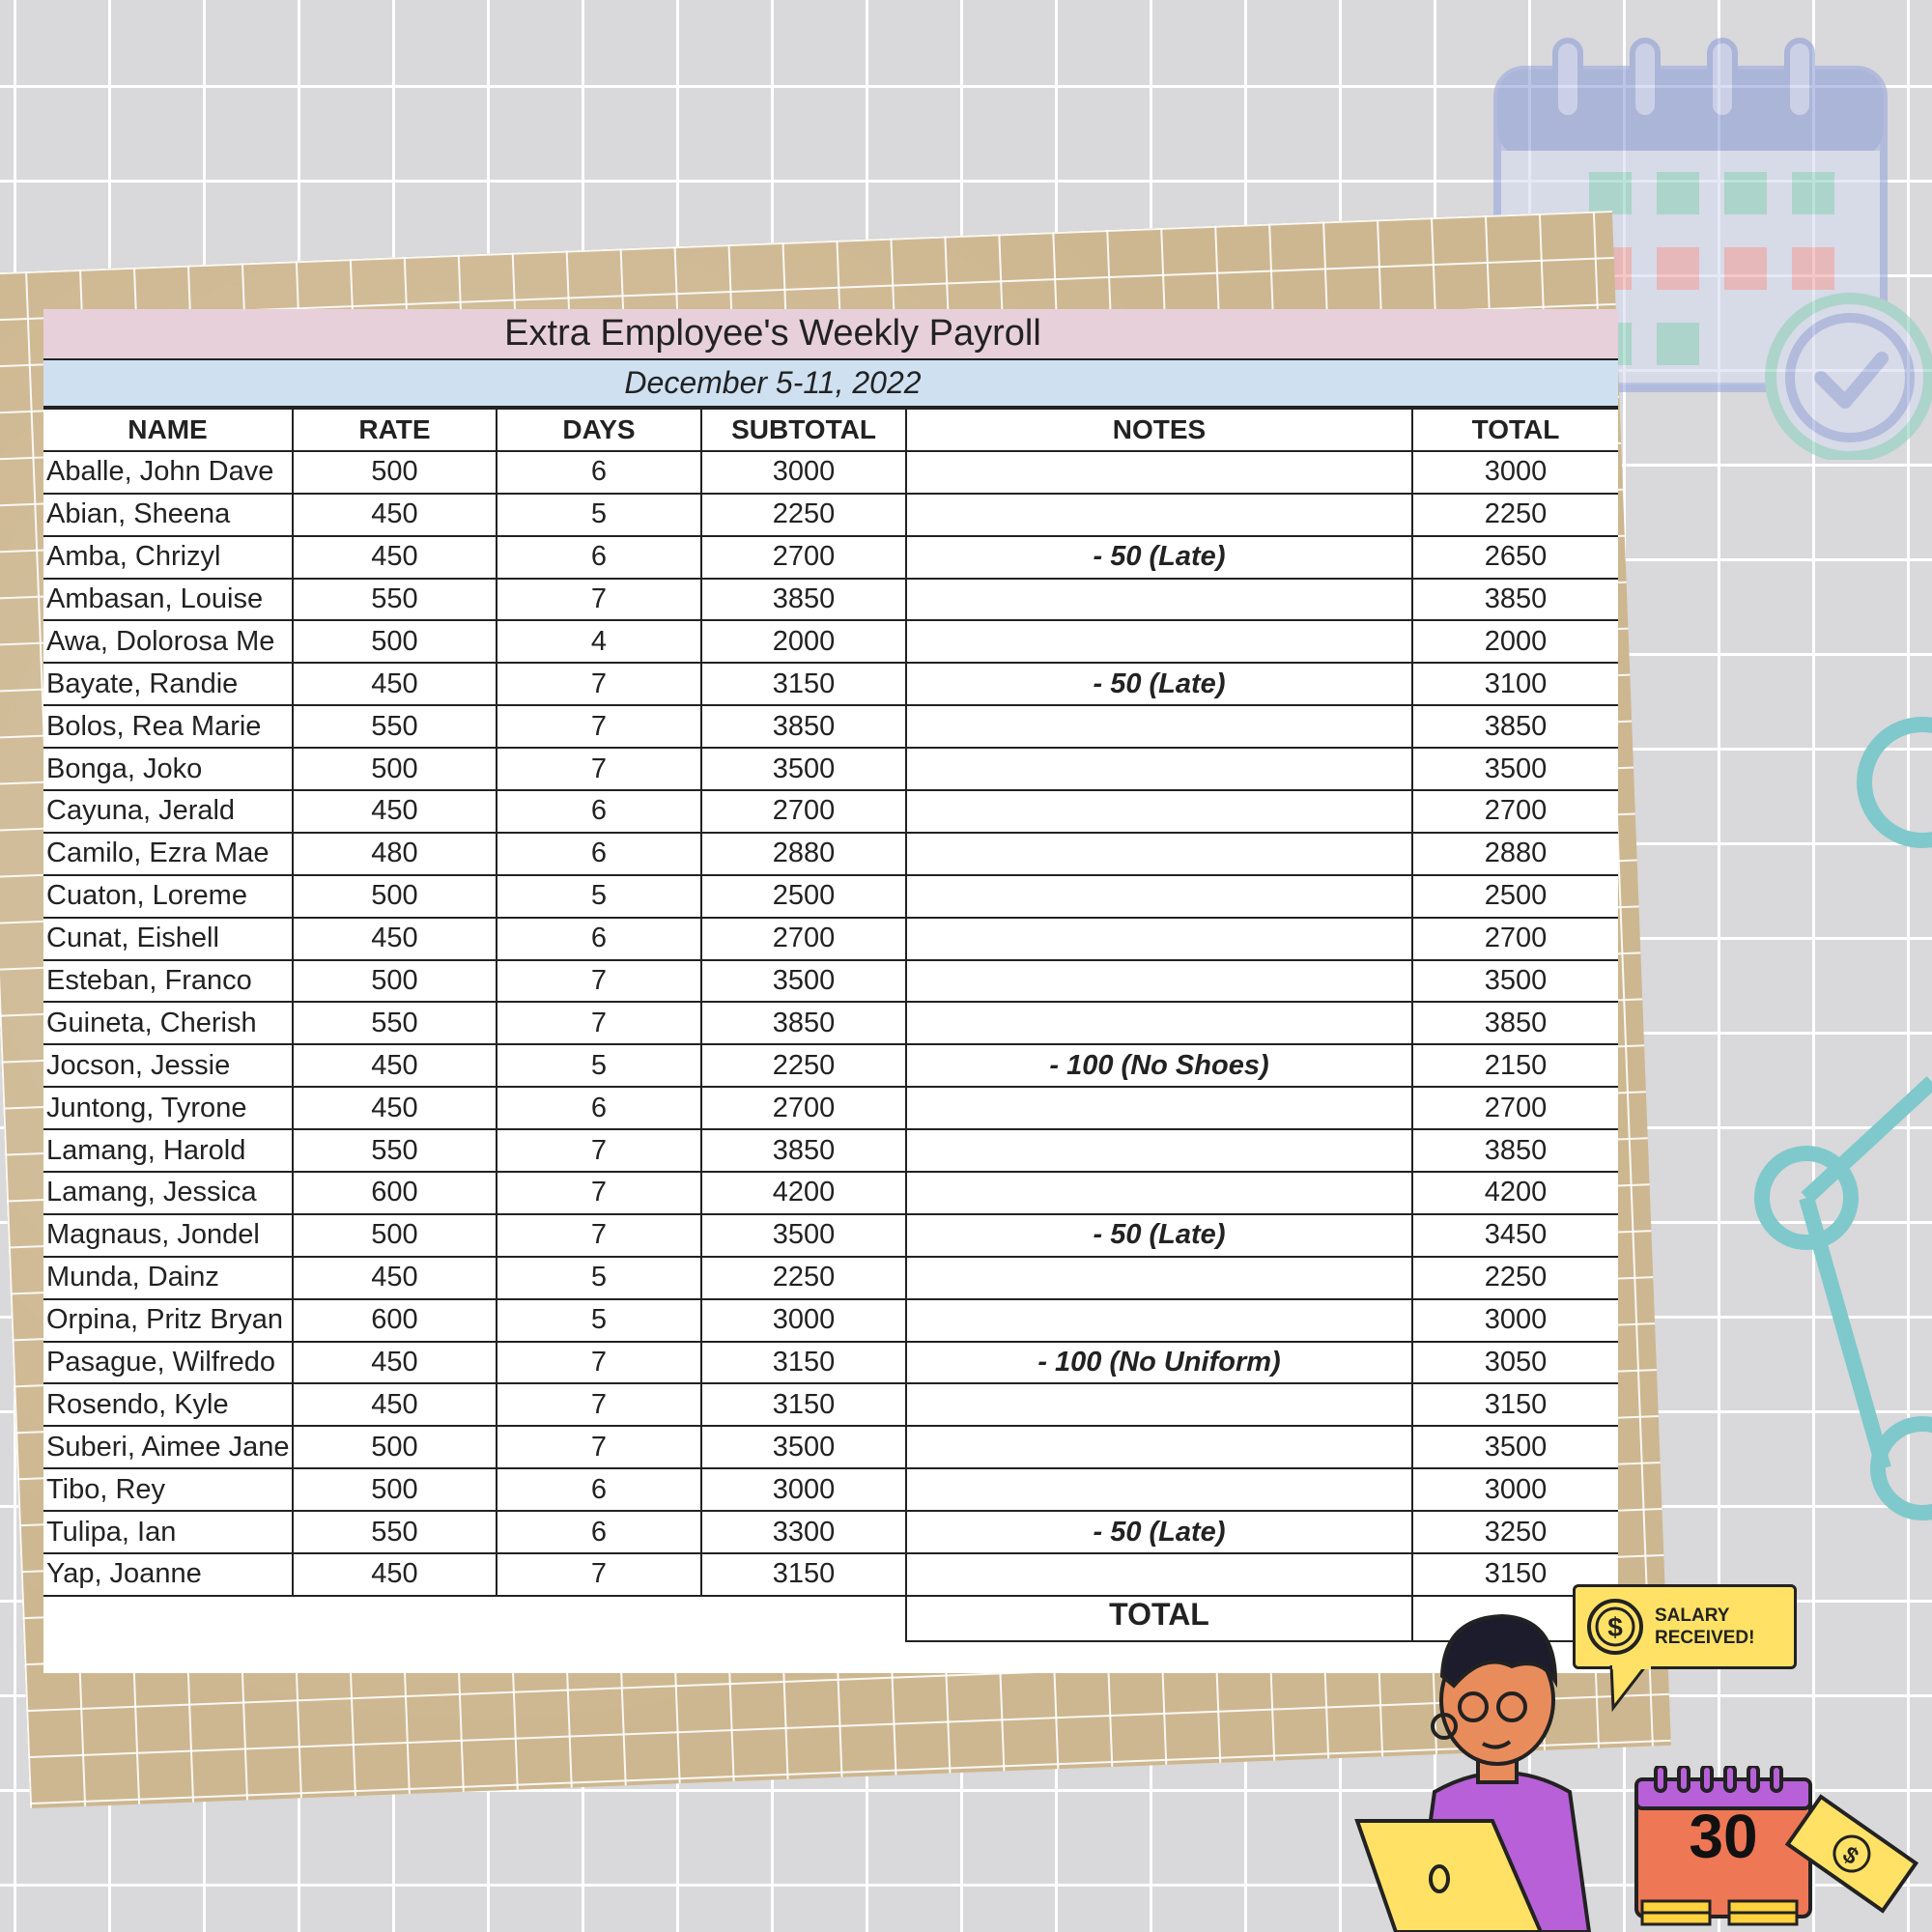 The height and width of the screenshot is (1932, 1932). Describe the element at coordinates (168, 1532) in the screenshot. I see `cell-name: Tulipa, Ian` at that location.